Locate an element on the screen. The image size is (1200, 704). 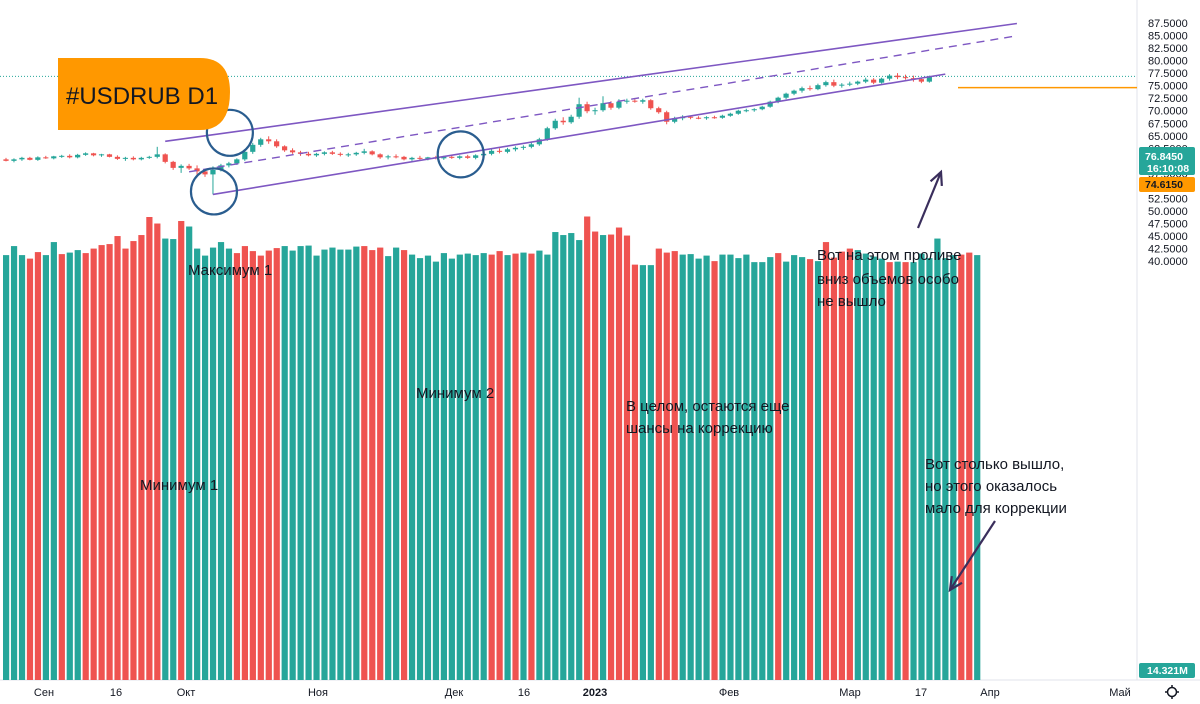
volume-value: 14.321M is located at coordinates (1167, 671).